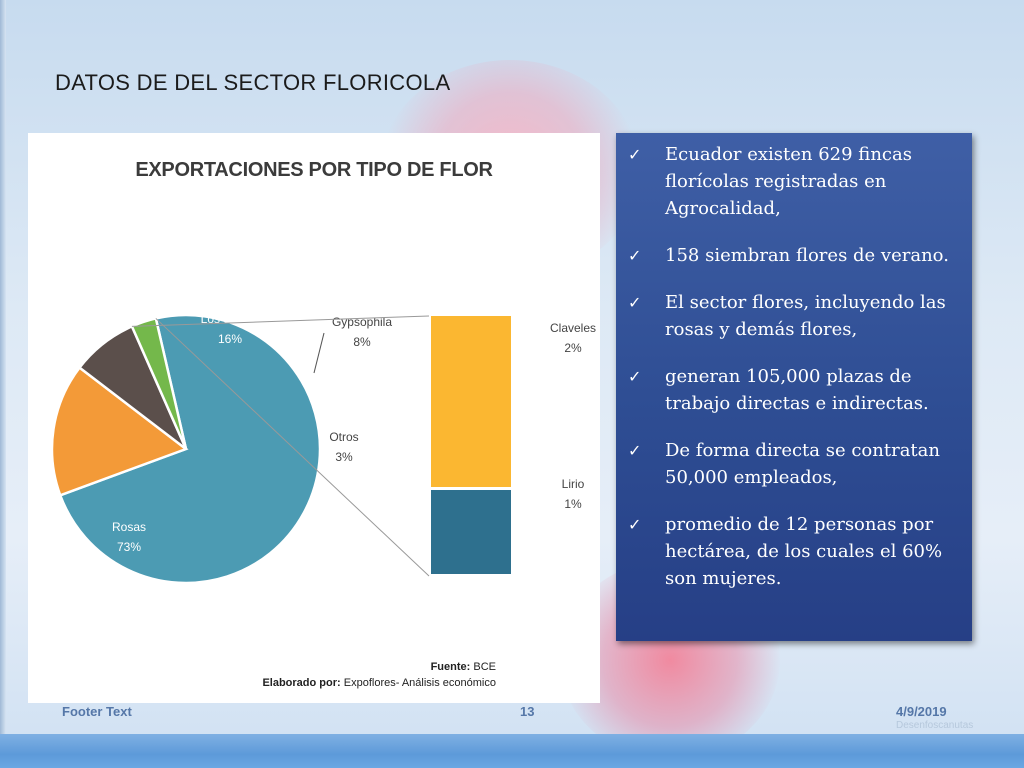 This screenshot has height=768, width=1024. What do you see at coordinates (471, 532) in the screenshot?
I see `bar-segment-lirio` at bounding box center [471, 532].